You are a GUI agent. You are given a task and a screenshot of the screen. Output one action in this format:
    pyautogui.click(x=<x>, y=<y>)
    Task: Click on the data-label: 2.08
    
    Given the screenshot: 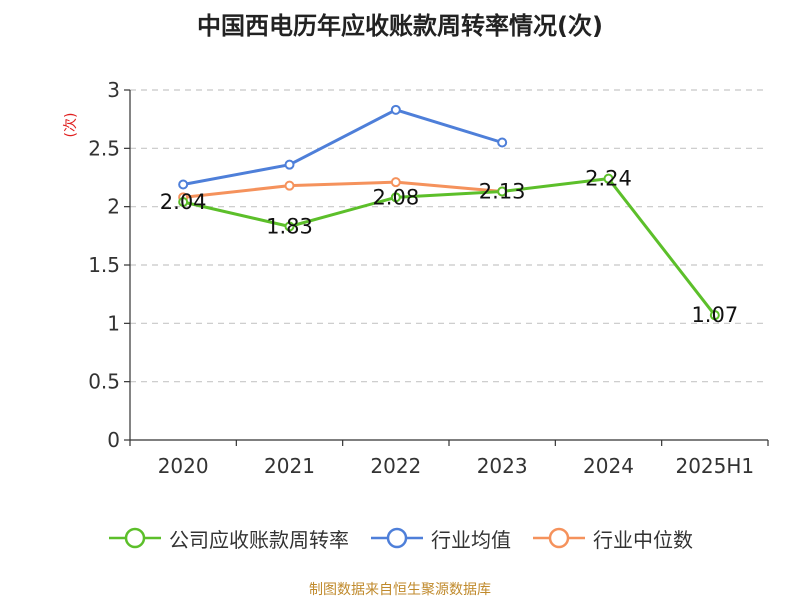 What is the action you would take?
    pyautogui.click(x=395, y=197)
    